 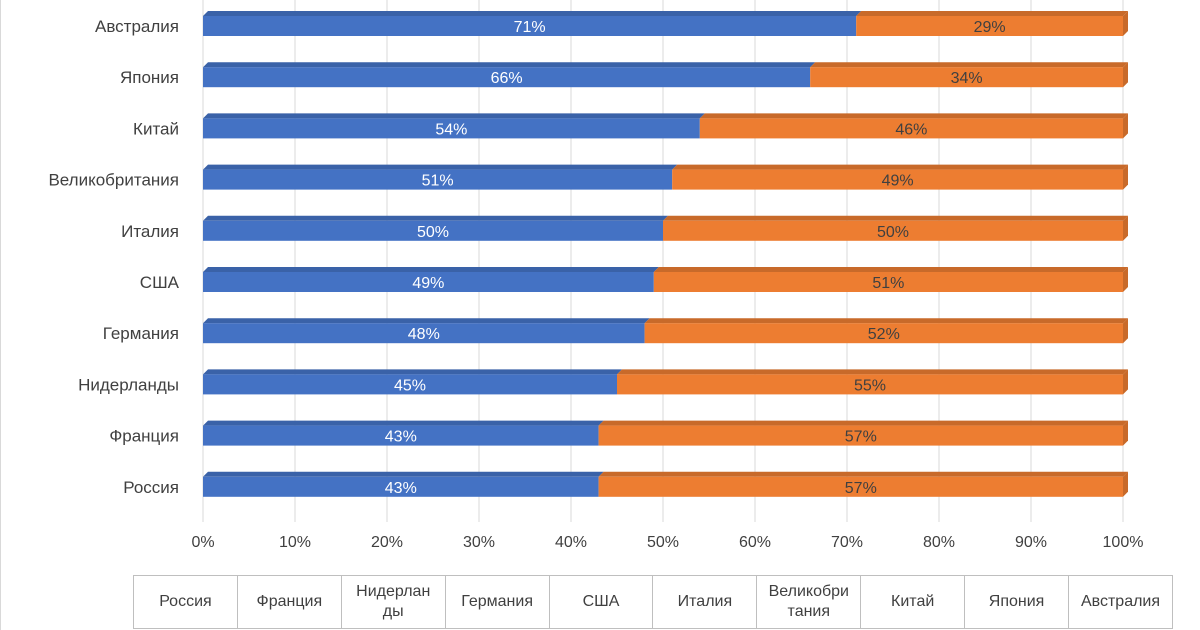 What do you see at coordinates (144, 436) in the screenshot?
I see `category-label: Франция` at bounding box center [144, 436].